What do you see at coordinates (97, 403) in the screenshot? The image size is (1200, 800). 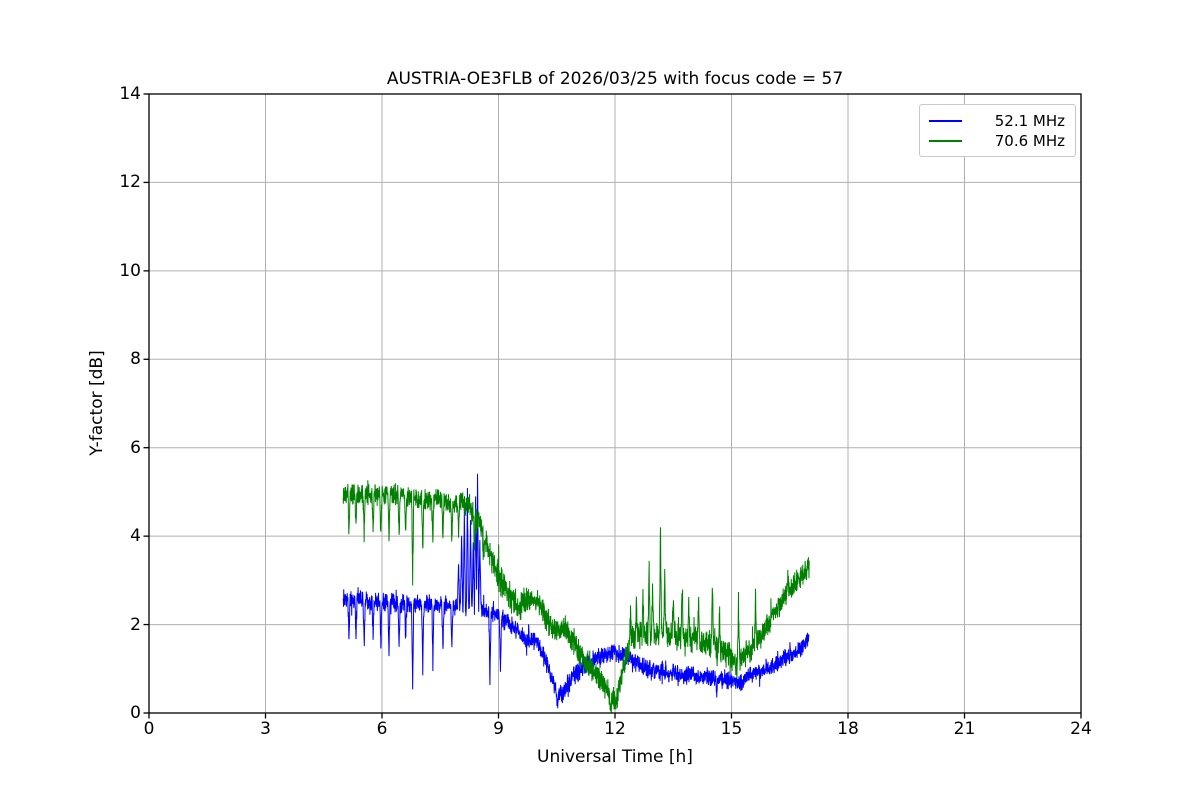 I see `y-axis-label: Y-factor [dB]` at bounding box center [97, 403].